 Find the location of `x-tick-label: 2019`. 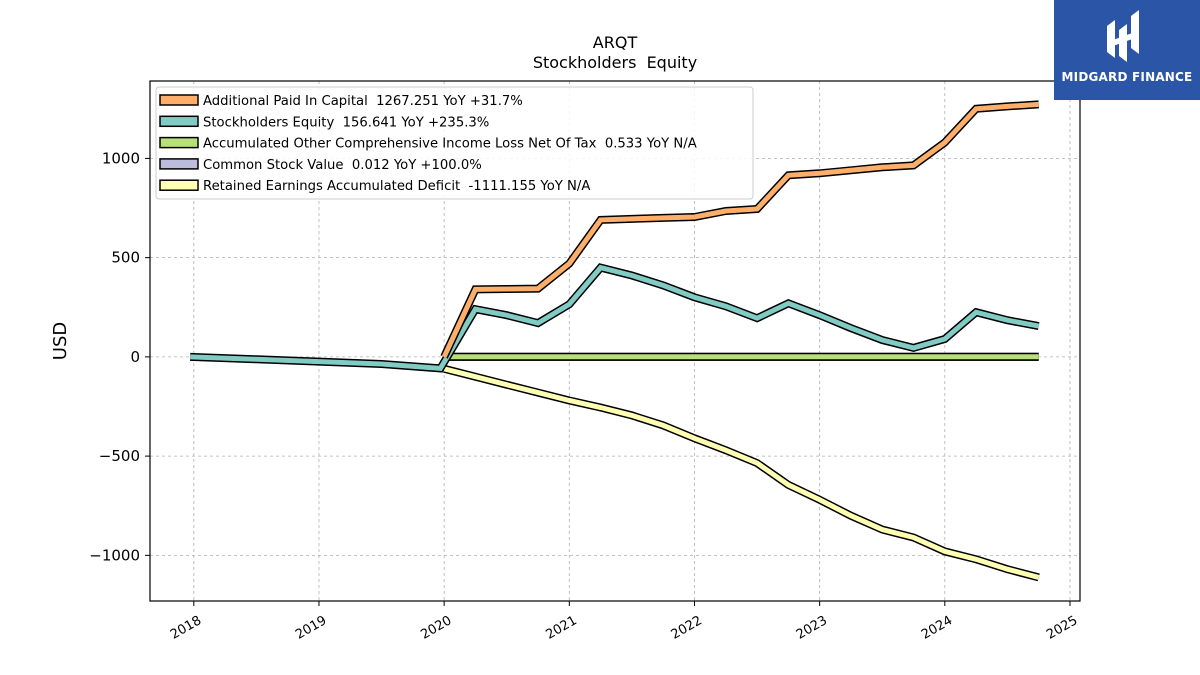

x-tick-label: 2019 is located at coordinates (311, 628).